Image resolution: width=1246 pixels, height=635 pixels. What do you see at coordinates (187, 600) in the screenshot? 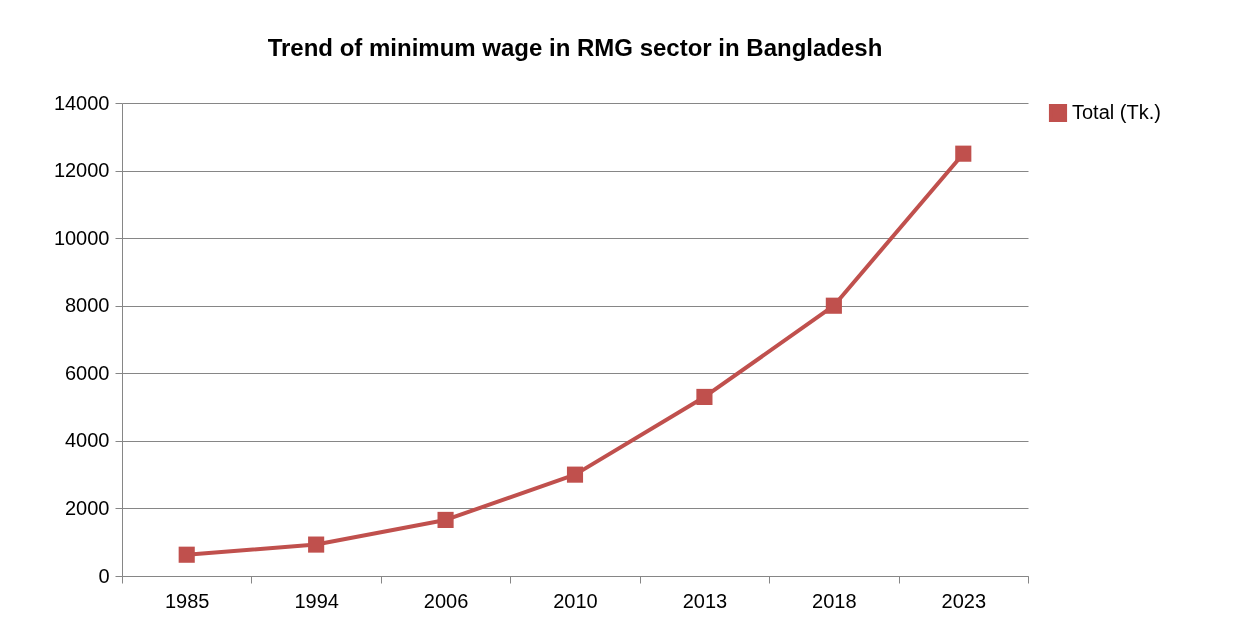
I see `x-tick-label: 1985` at bounding box center [187, 600].